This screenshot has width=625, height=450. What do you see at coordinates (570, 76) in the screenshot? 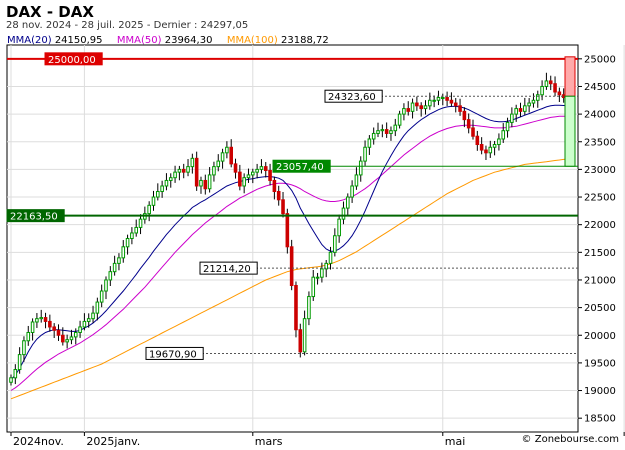
I see `upper-target-zone` at bounding box center [570, 76].